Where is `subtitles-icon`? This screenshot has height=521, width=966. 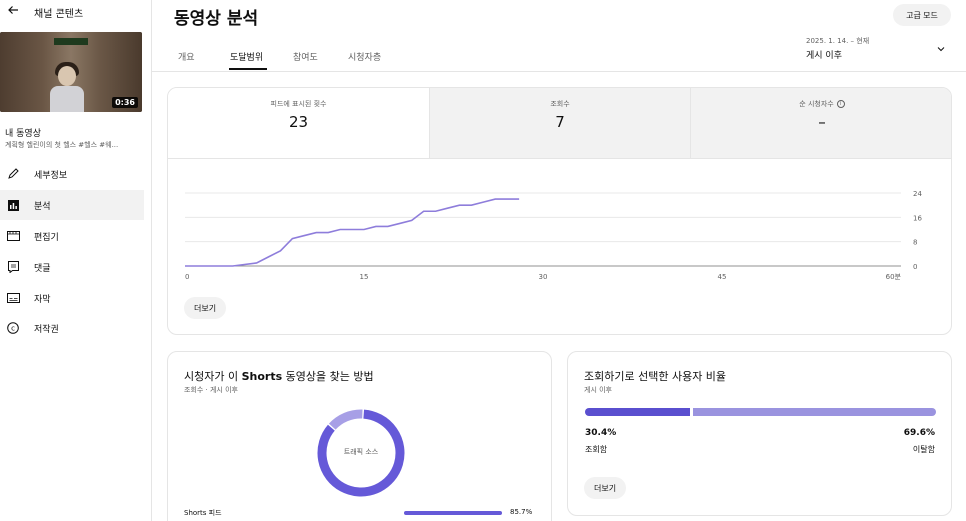 subtitles-icon is located at coordinates (13, 298).